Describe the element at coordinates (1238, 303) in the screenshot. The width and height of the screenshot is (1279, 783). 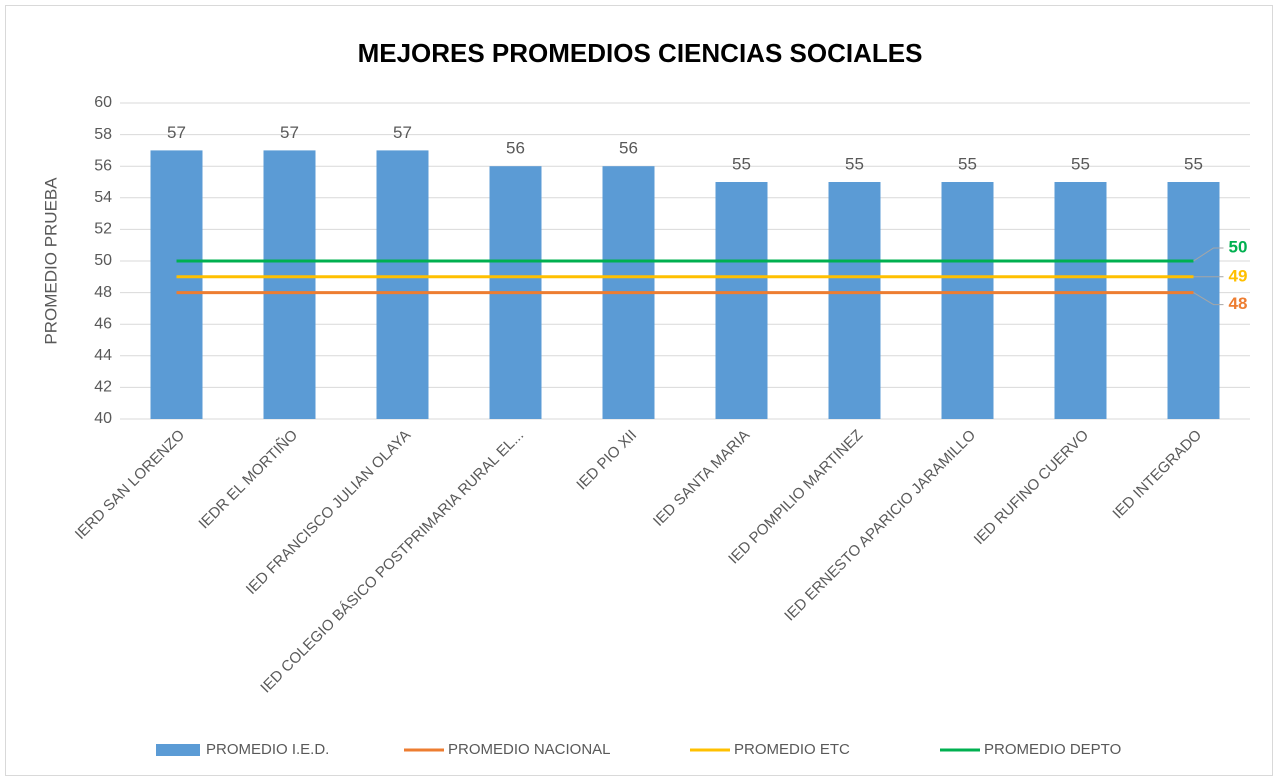
I see `data-label: 48` at that location.